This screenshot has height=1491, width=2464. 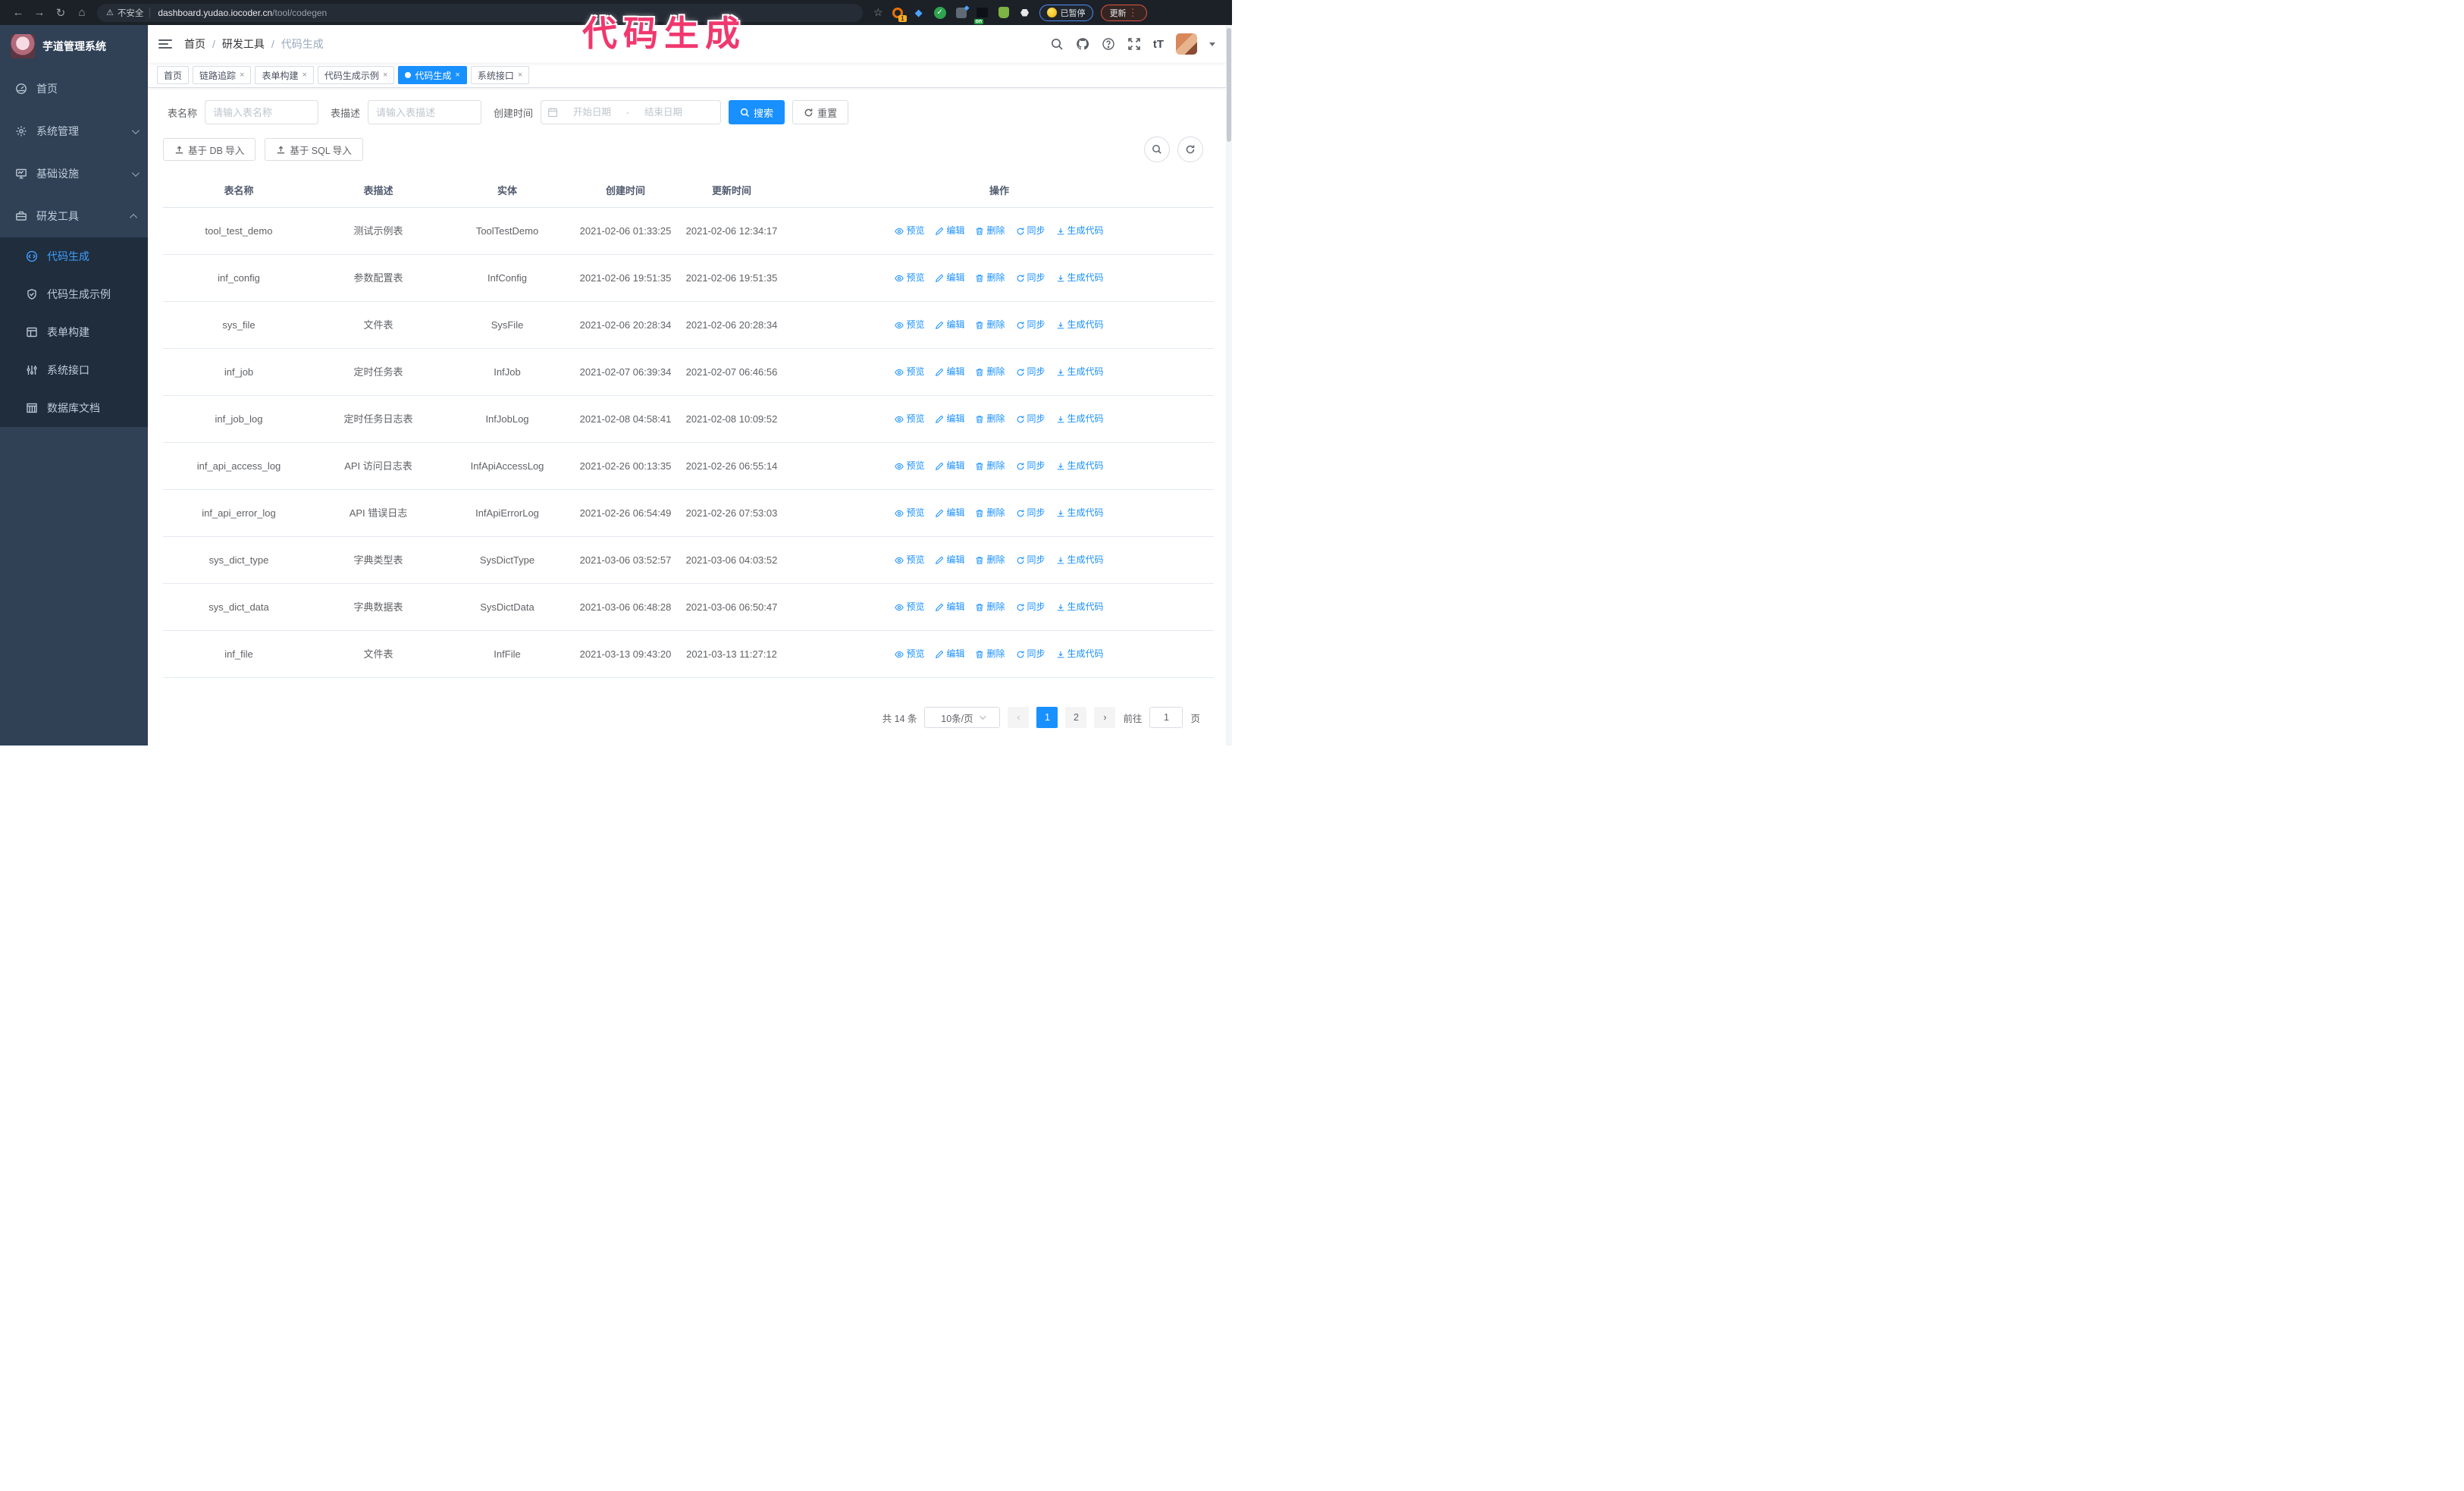 What do you see at coordinates (1166, 717) in the screenshot?
I see `goto-page-input` at bounding box center [1166, 717].